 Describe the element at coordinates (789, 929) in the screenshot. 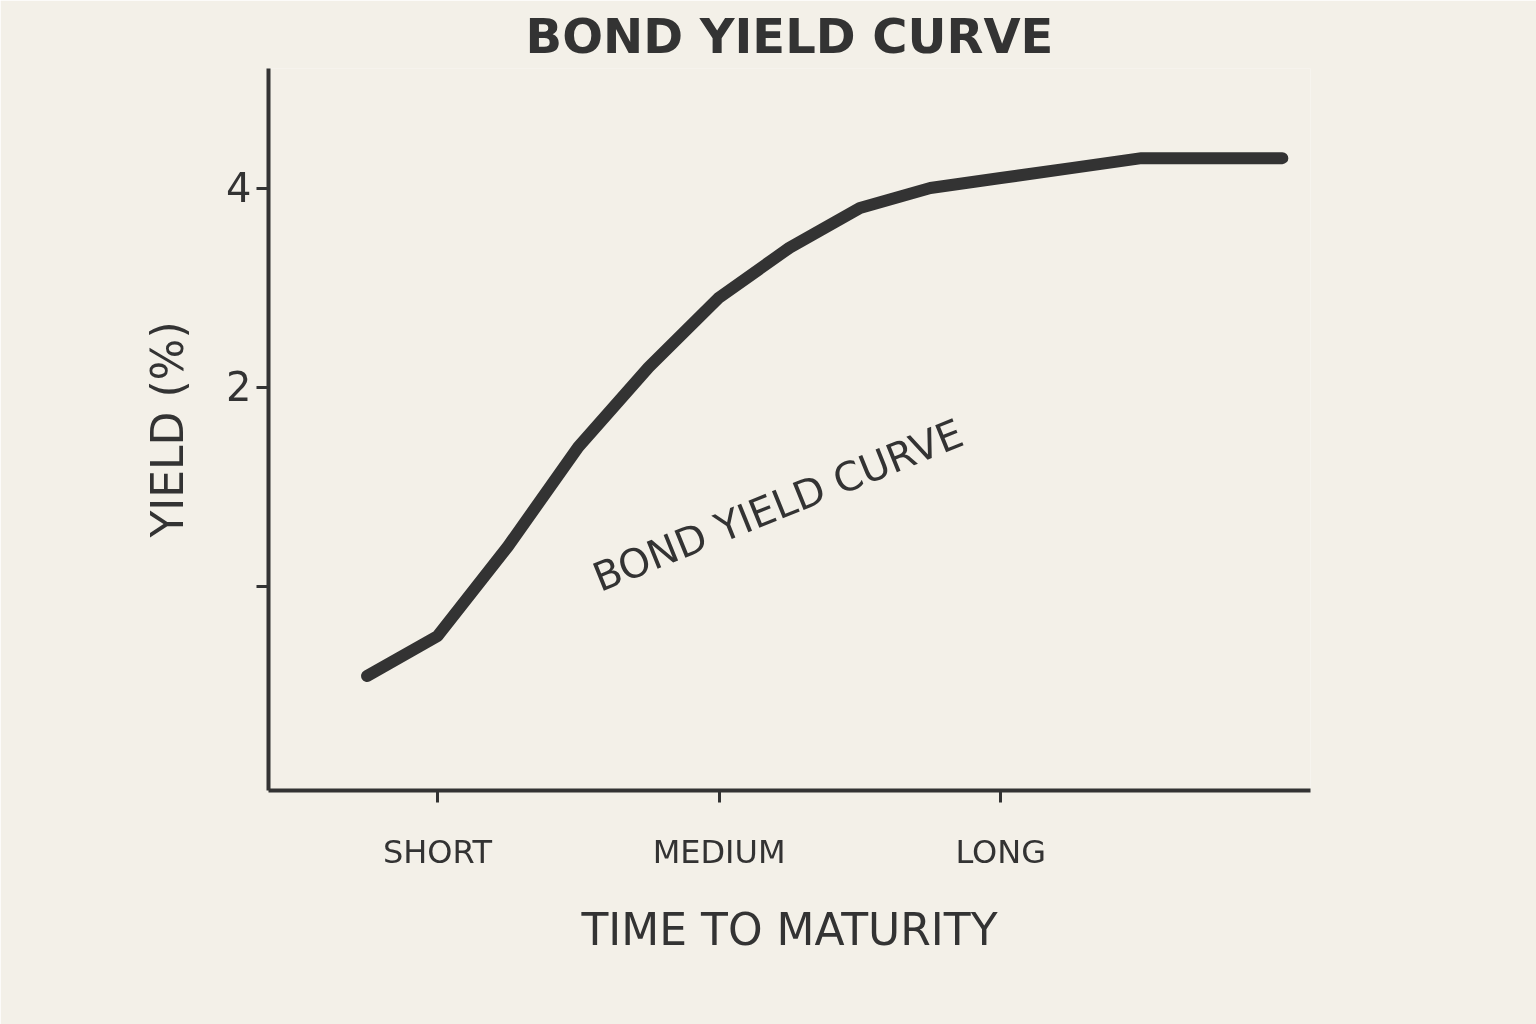

I see `x-axis-title: TIME TO MATURITY` at that location.